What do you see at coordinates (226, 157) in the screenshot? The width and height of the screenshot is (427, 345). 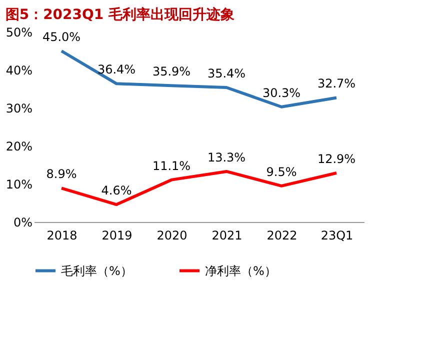 I see `data-label: 13.3%` at bounding box center [226, 157].